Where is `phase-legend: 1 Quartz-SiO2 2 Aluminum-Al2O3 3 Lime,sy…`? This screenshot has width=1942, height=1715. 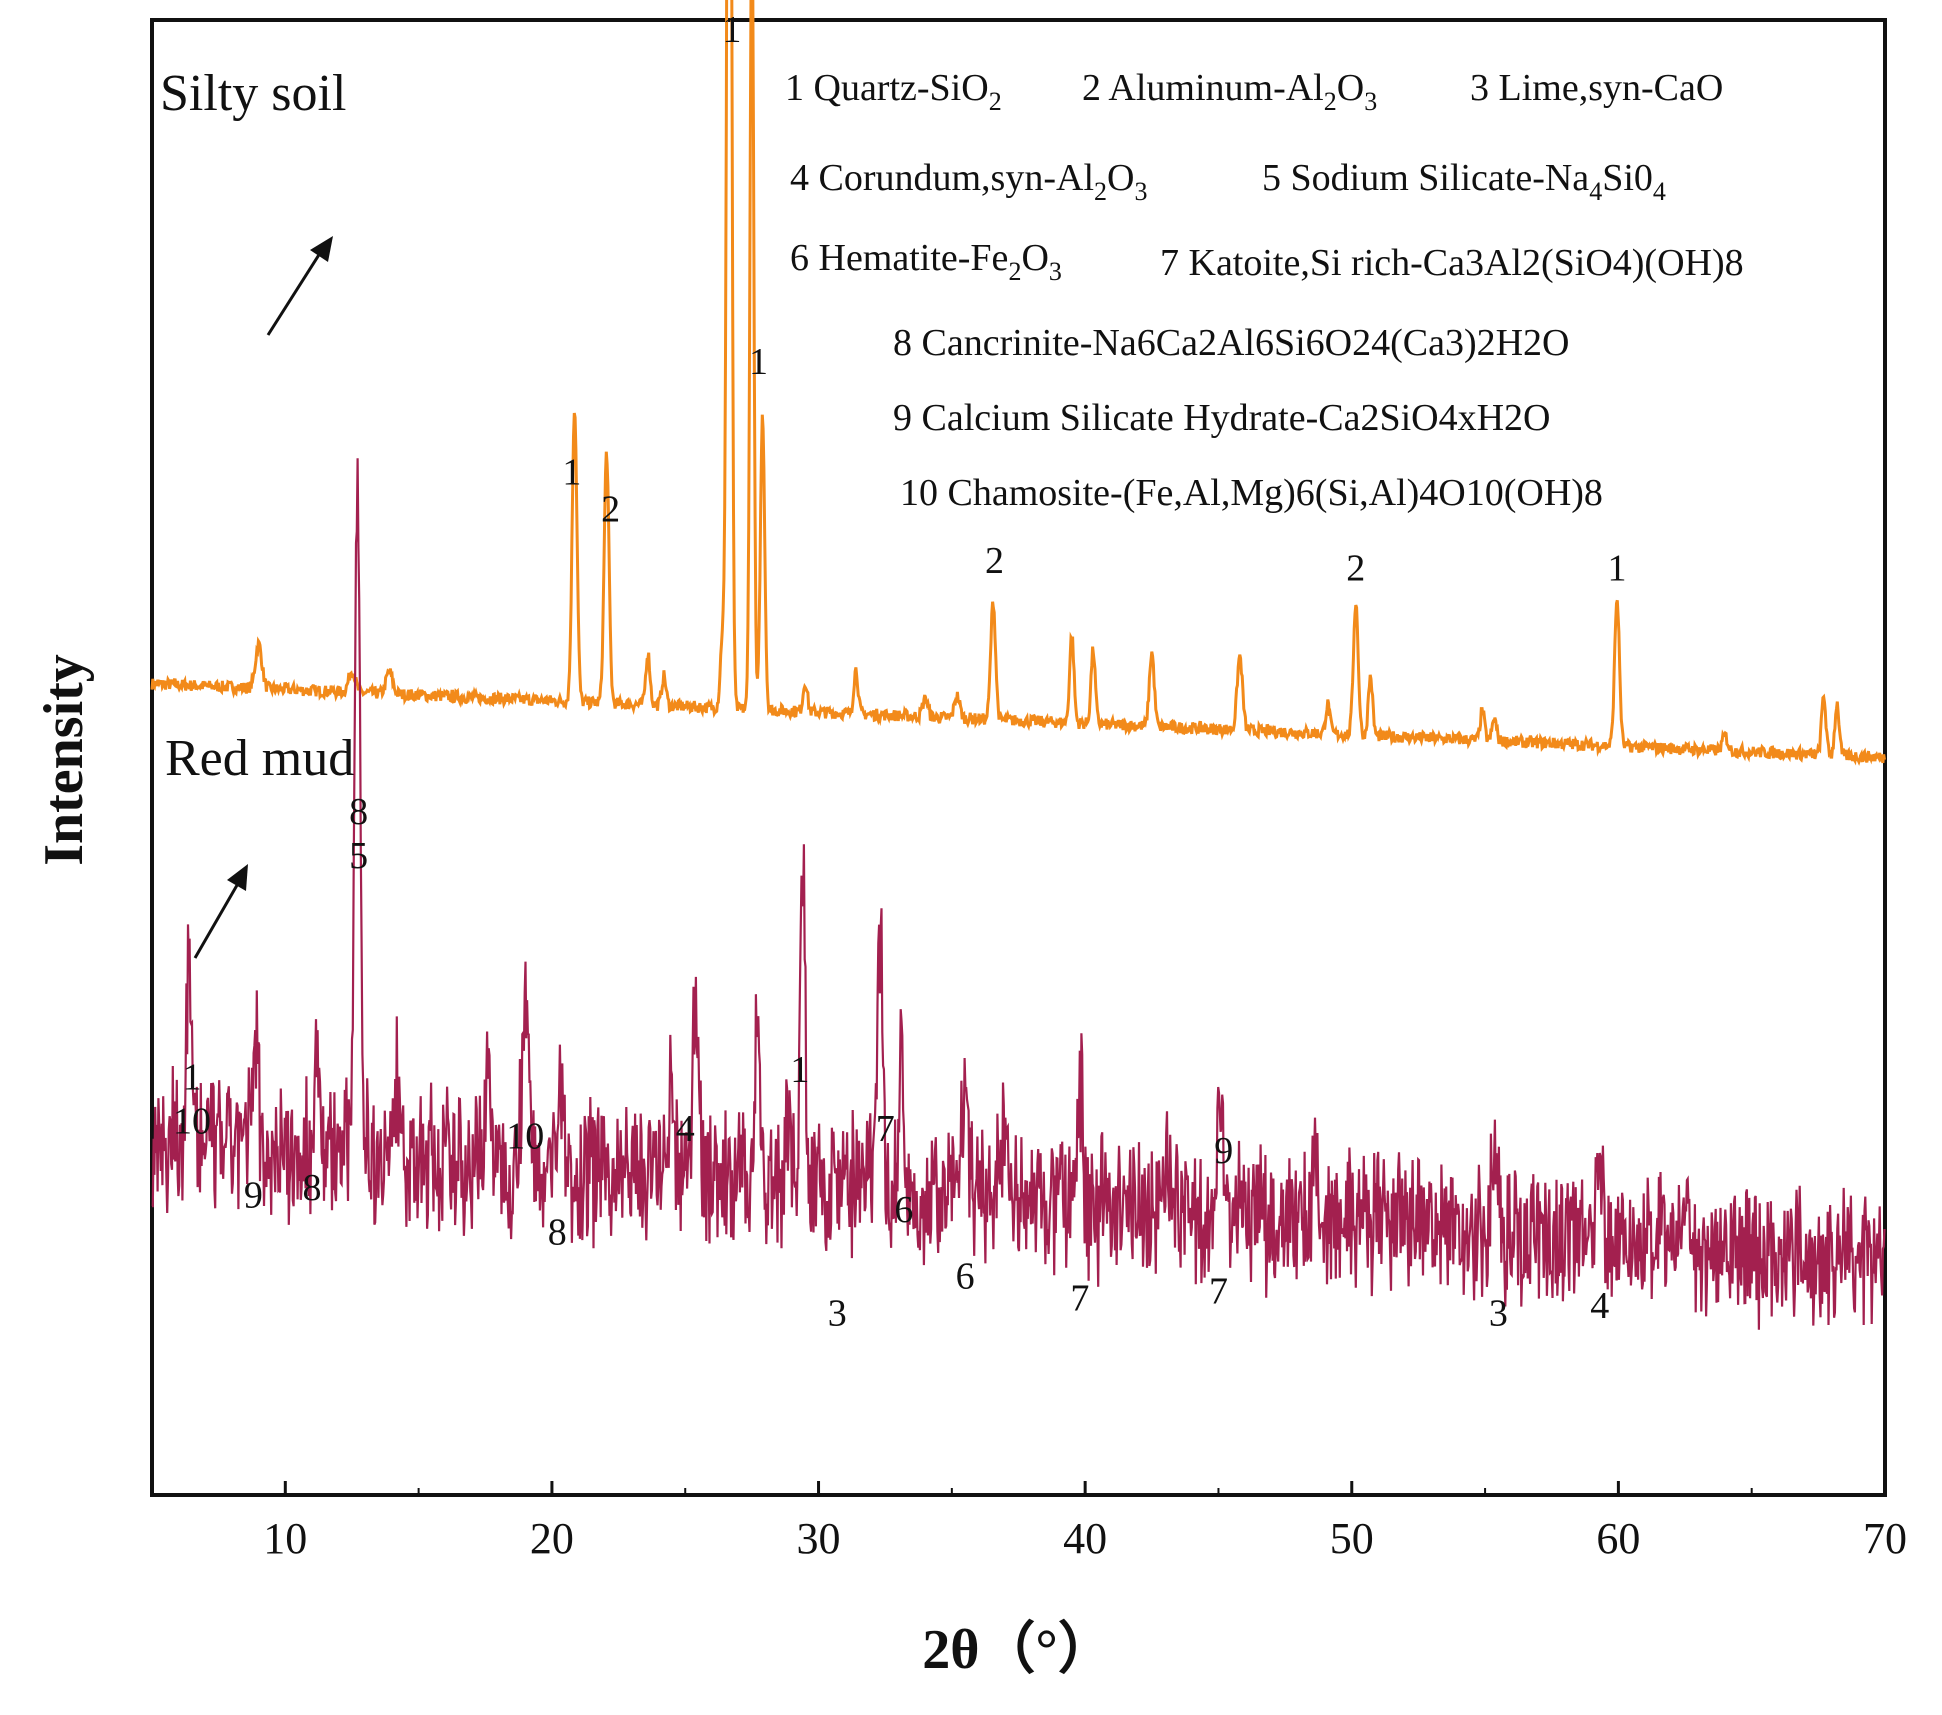 phase-legend: 1 Quartz-SiO2 2 Aluminum-Al2O3 3 Lime,sy… is located at coordinates (1264, 290).